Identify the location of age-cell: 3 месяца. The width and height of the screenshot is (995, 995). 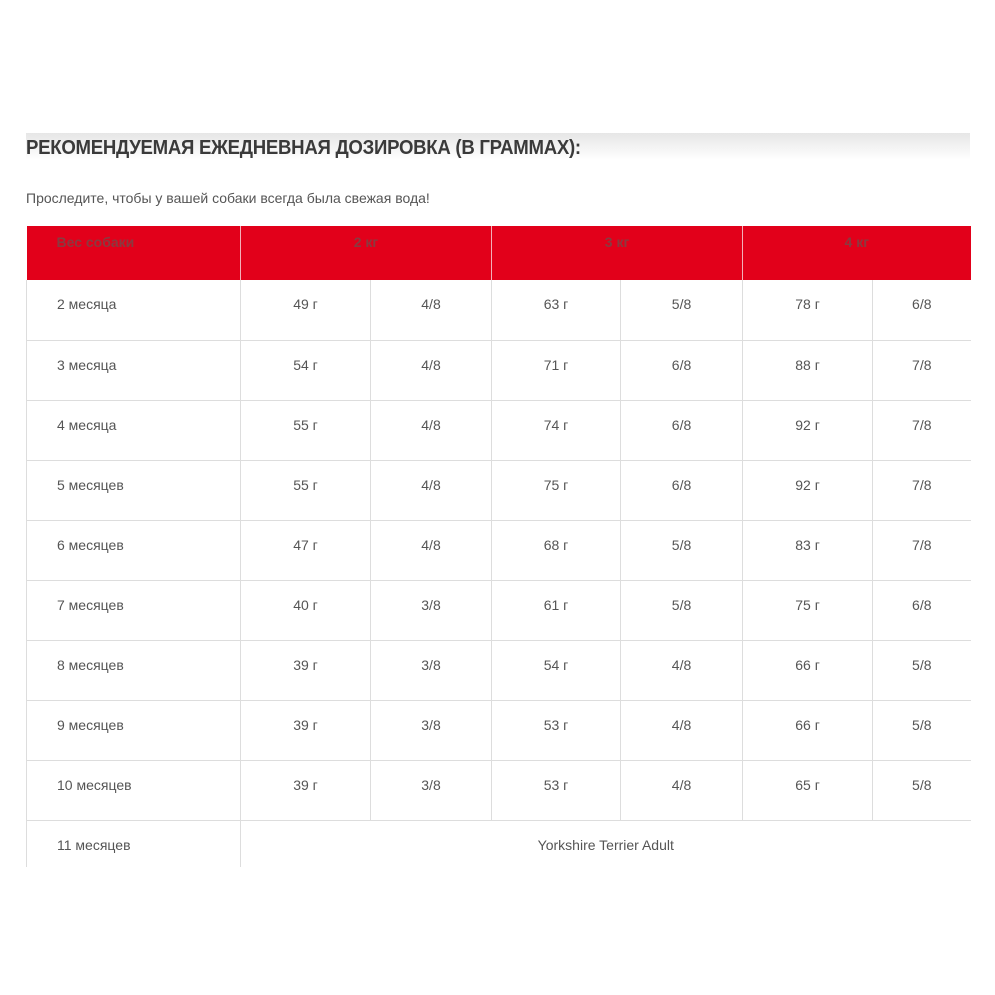
(133, 370).